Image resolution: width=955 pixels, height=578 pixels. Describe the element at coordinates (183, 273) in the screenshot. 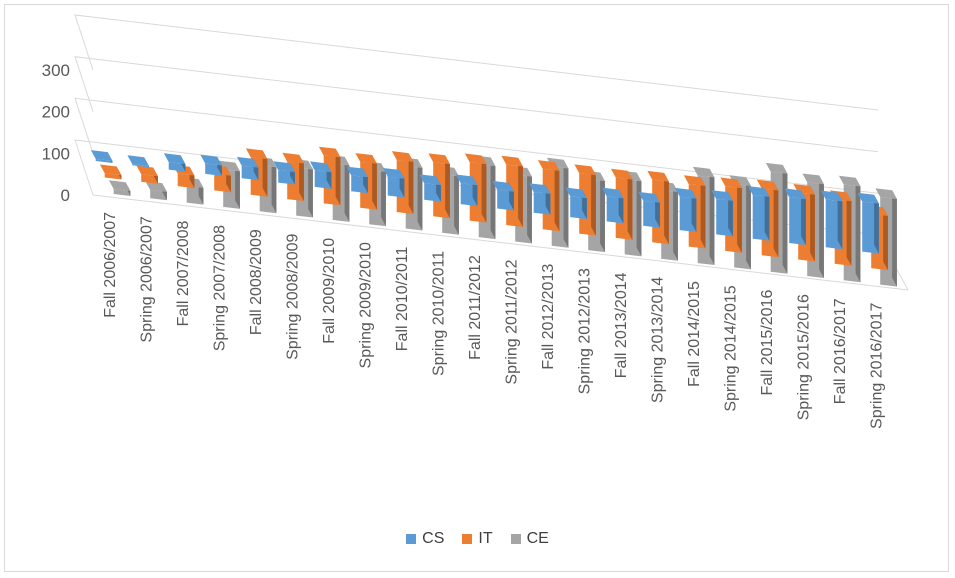

I see `x-tick-label: Fall 2007/2008` at that location.